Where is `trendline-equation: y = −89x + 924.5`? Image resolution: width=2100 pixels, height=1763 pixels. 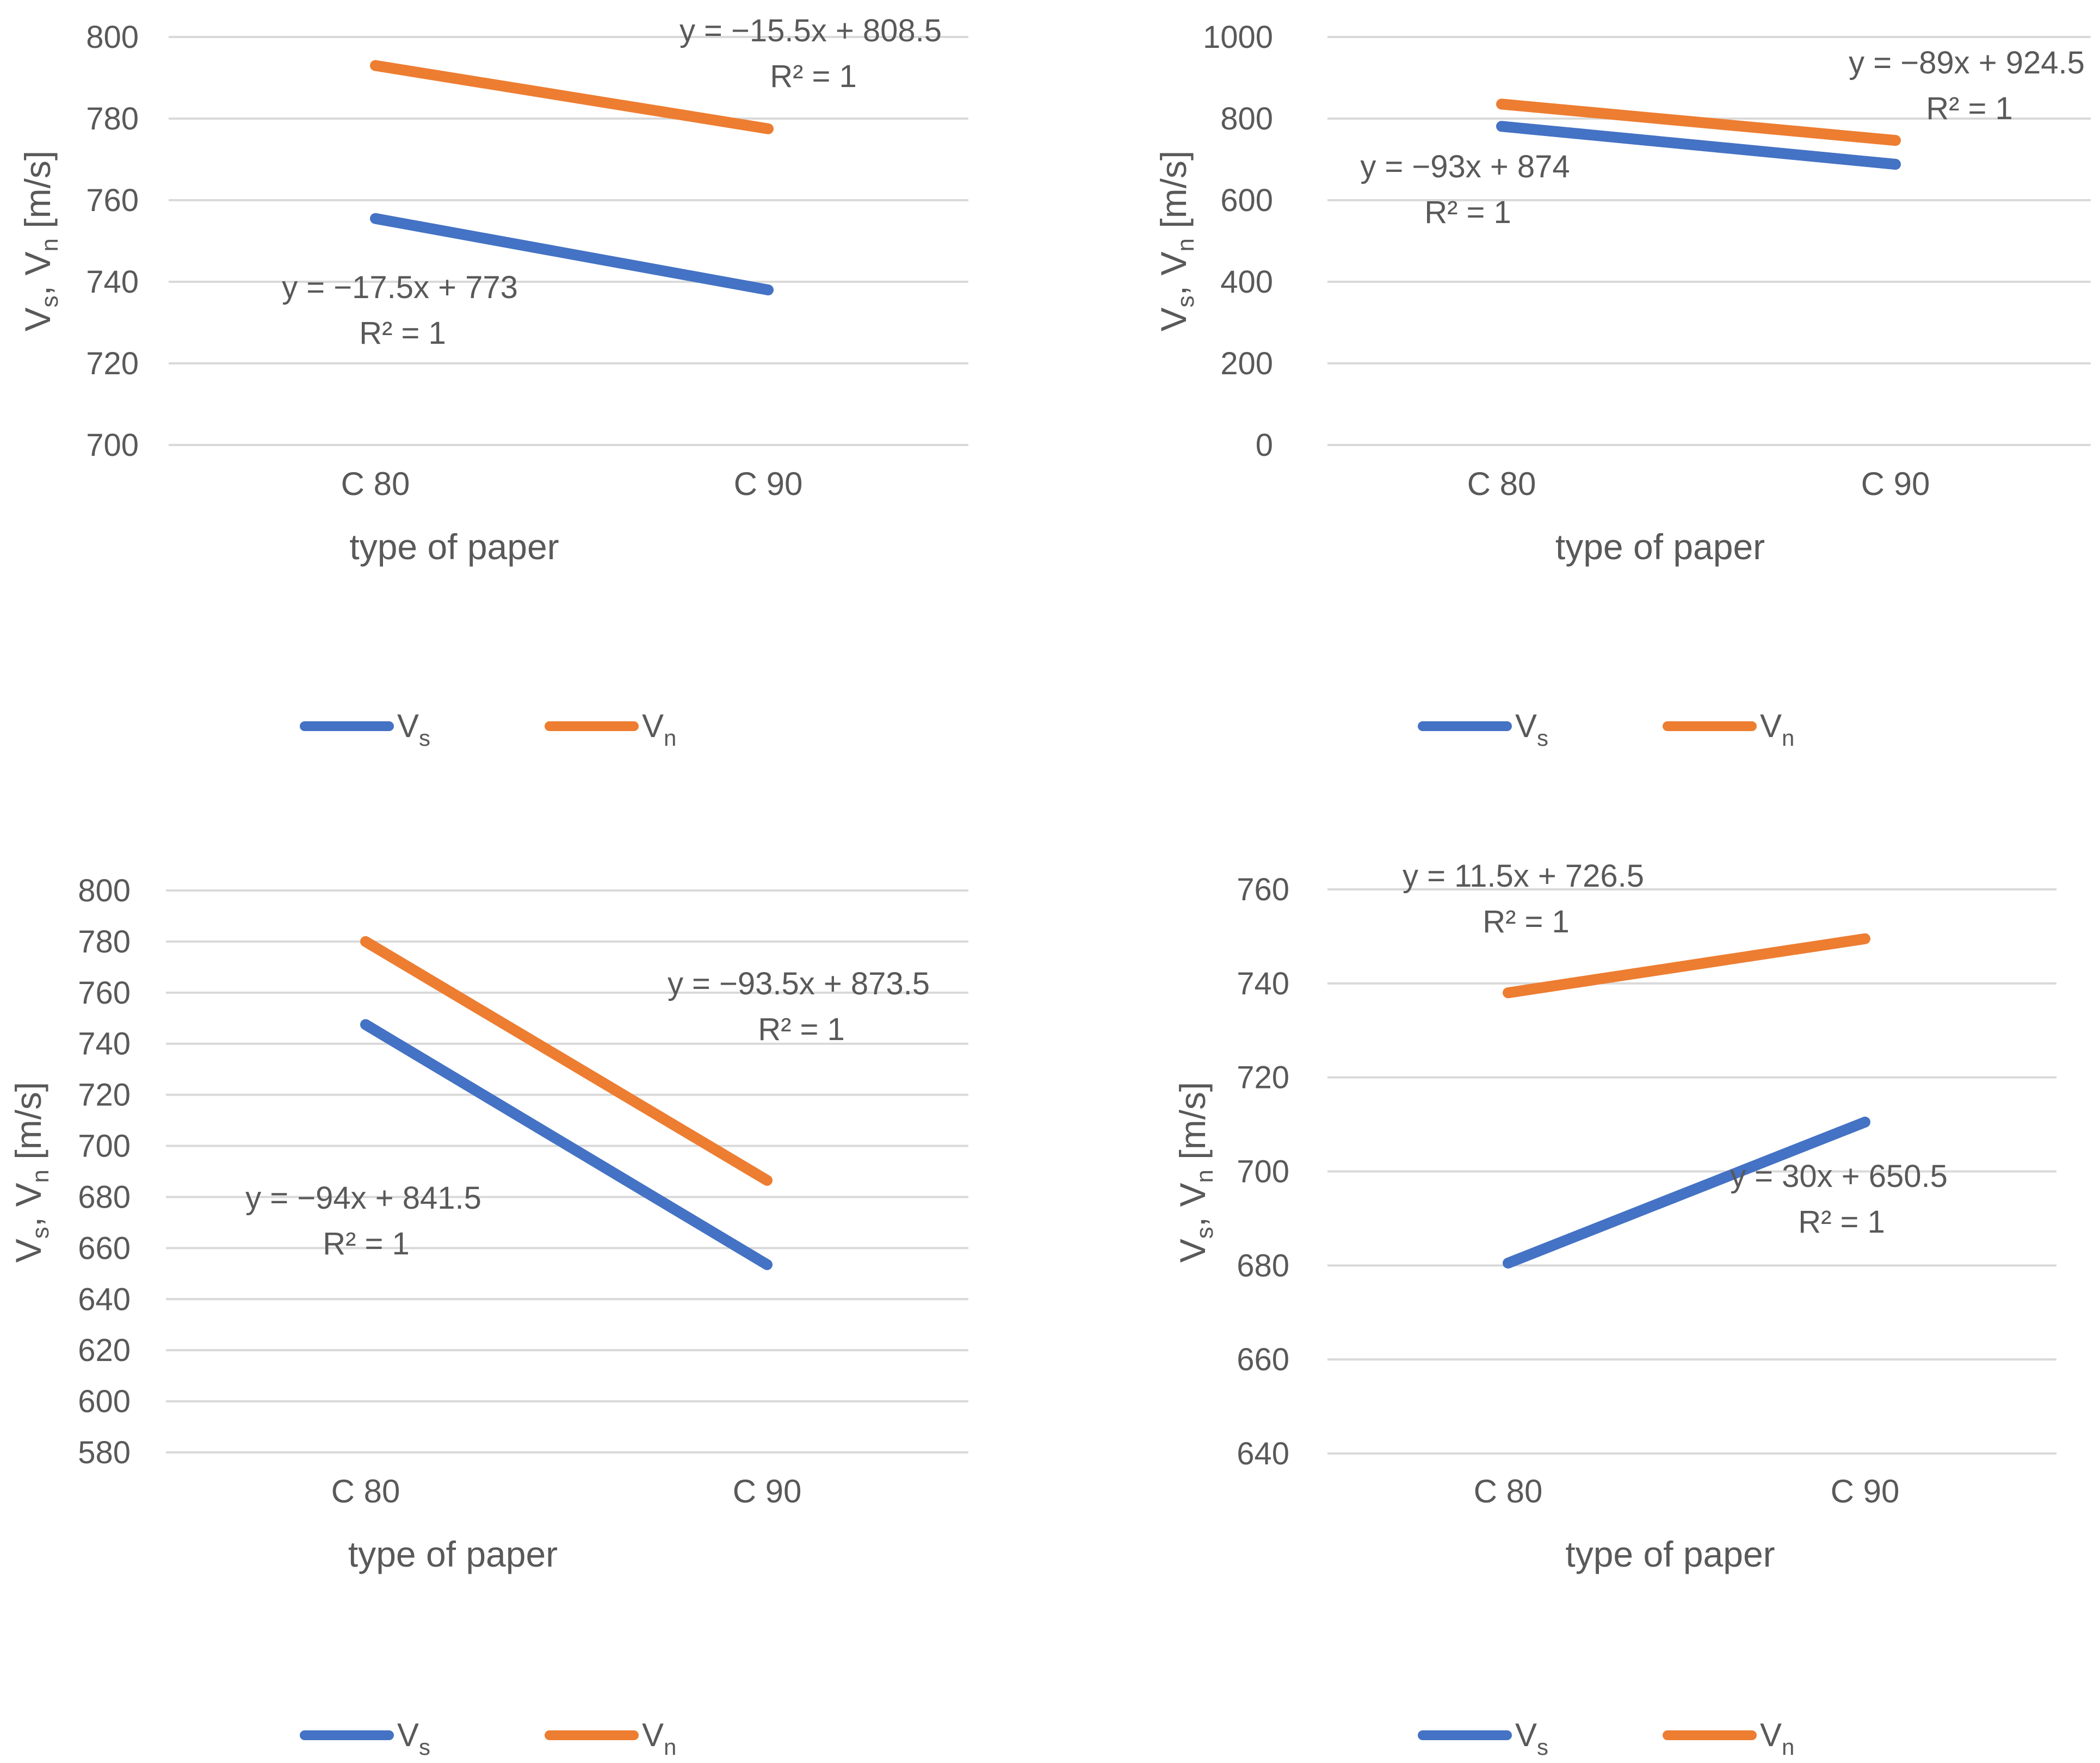
trendline-equation: y = −89x + 924.5 is located at coordinates (1967, 63).